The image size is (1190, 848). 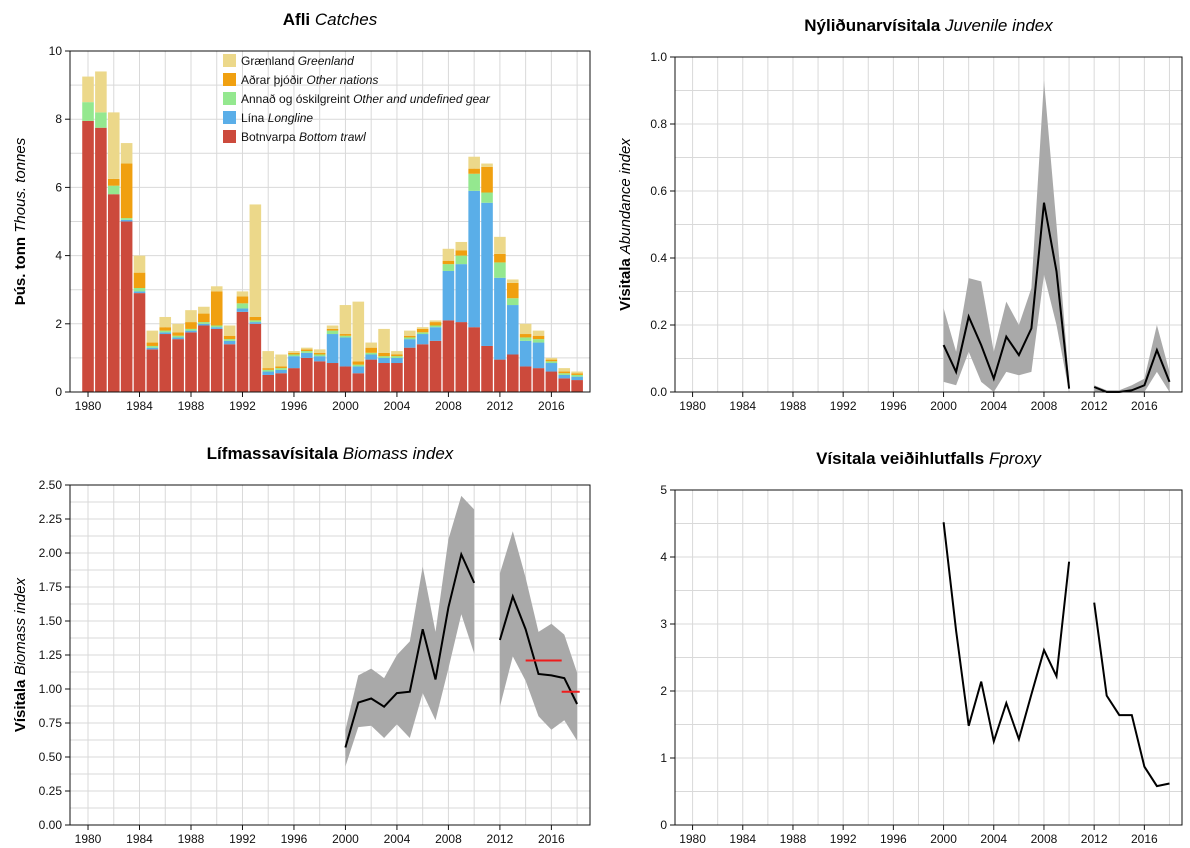 What do you see at coordinates (51, 519) in the screenshot?
I see `y-tick-label: 2.25` at bounding box center [51, 519].